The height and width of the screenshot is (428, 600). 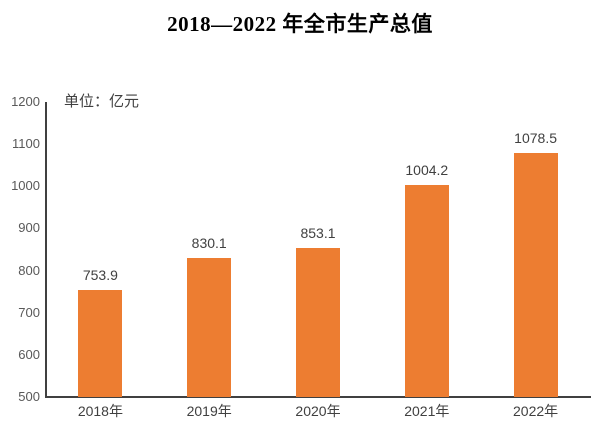 What do you see at coordinates (536, 411) in the screenshot?
I see `x-axis-tick-label: 2022年` at bounding box center [536, 411].